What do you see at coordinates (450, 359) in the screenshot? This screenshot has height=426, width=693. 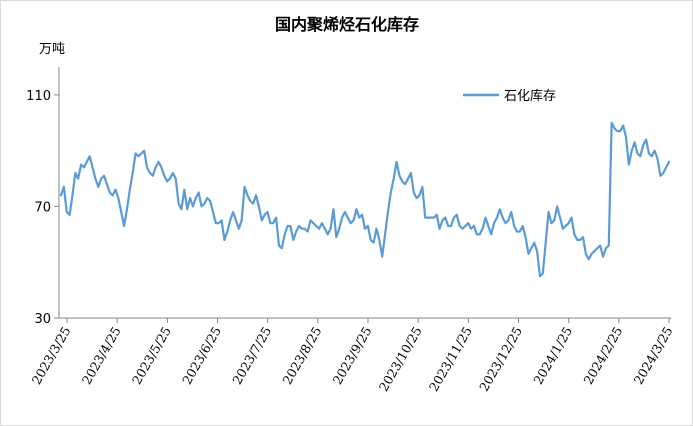 I see `x-tick-label: 2023/11/25` at bounding box center [450, 359].